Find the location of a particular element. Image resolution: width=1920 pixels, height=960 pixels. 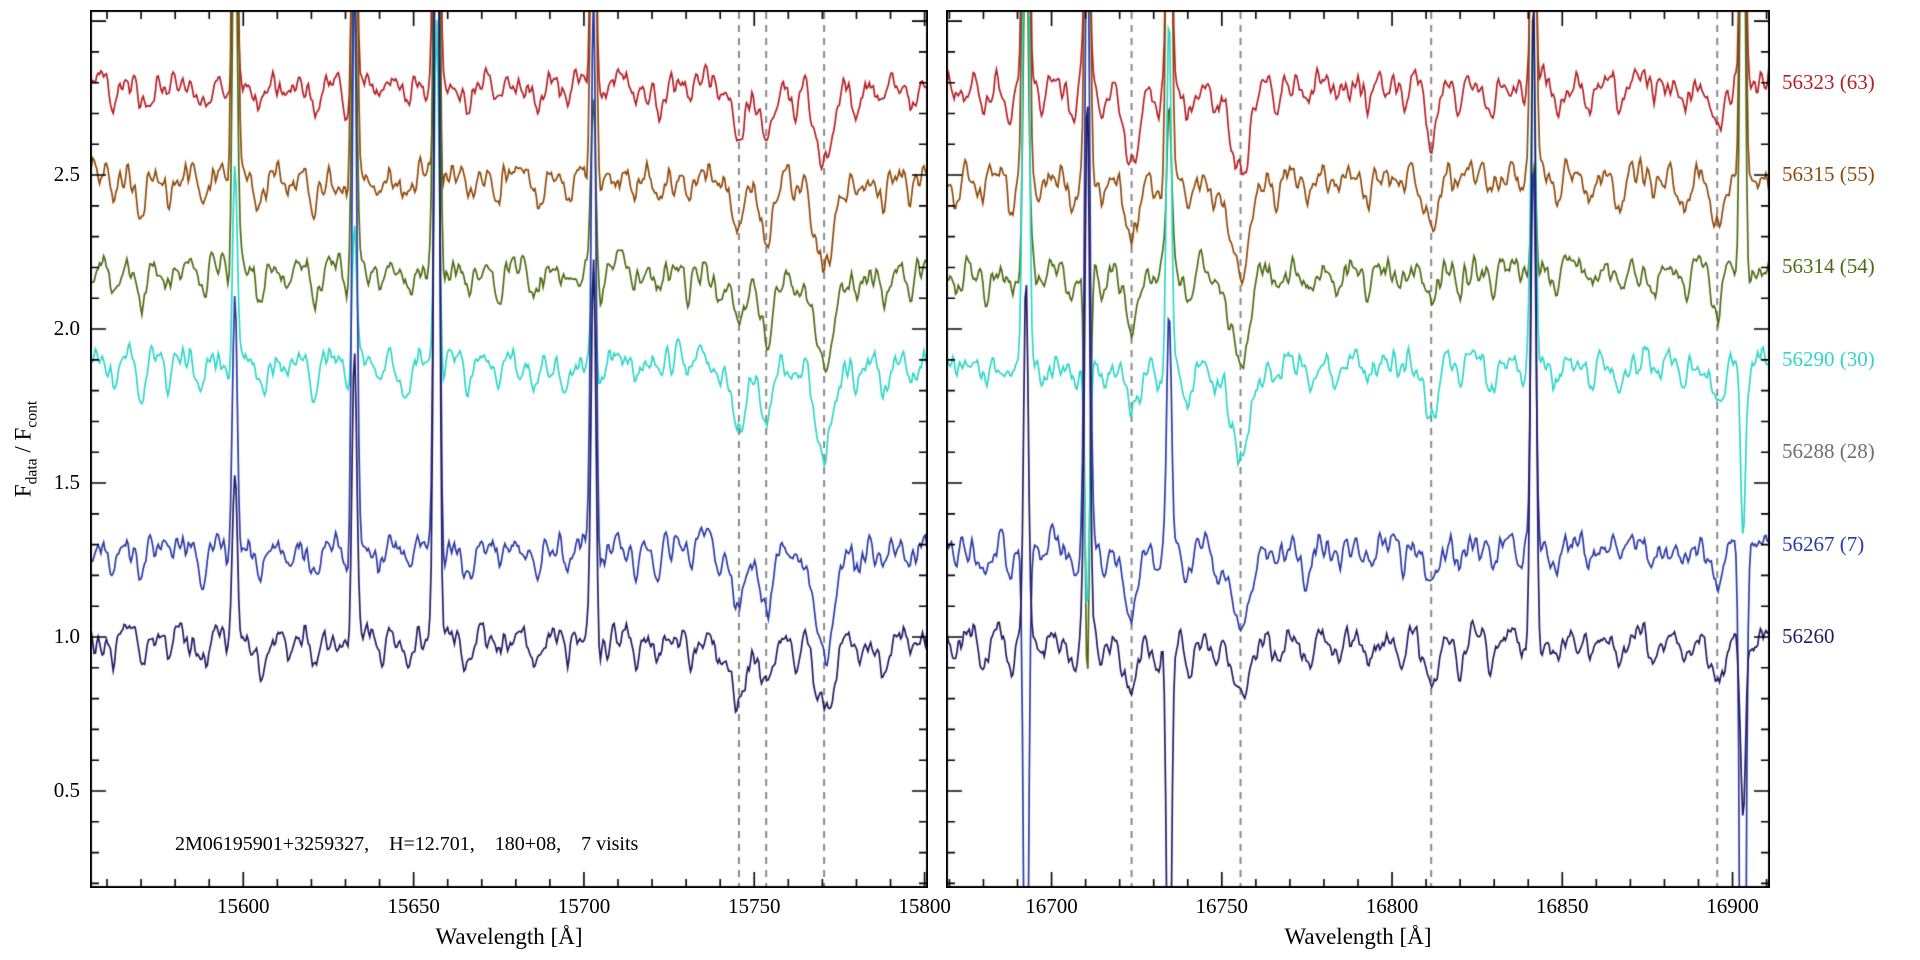

x-axis-label-right: Wavelength [Å] is located at coordinates (1358, 936).